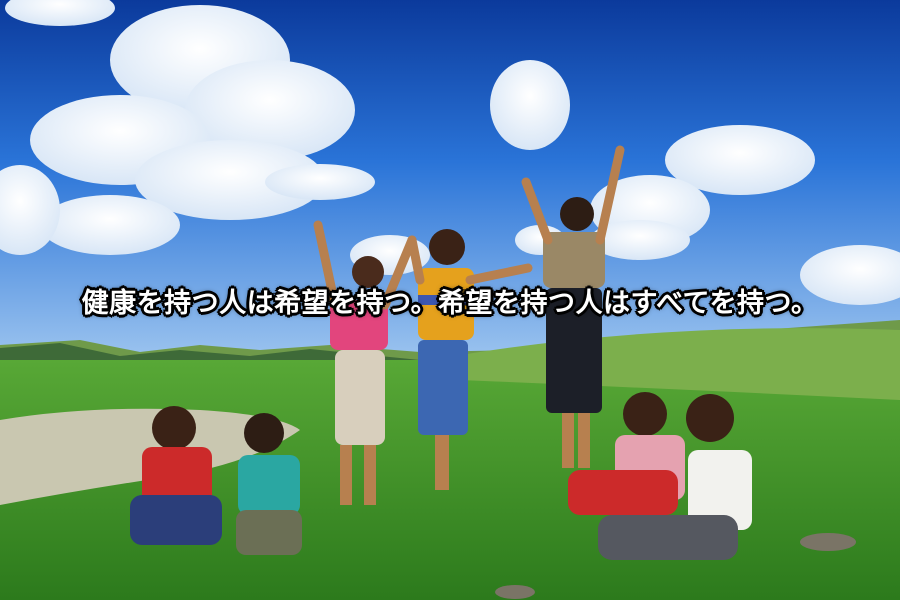  What do you see at coordinates (660, 364) in the screenshot?
I see `hillside` at bounding box center [660, 364].